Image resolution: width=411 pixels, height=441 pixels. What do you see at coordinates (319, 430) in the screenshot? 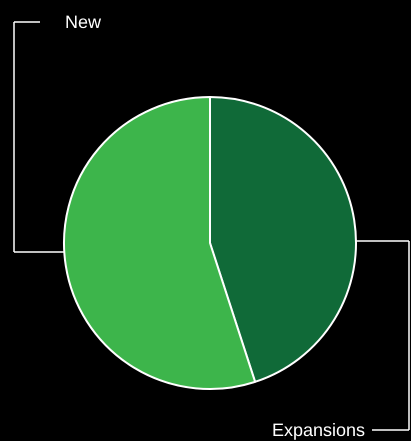
I see `slice-label: Expansions` at bounding box center [319, 430].